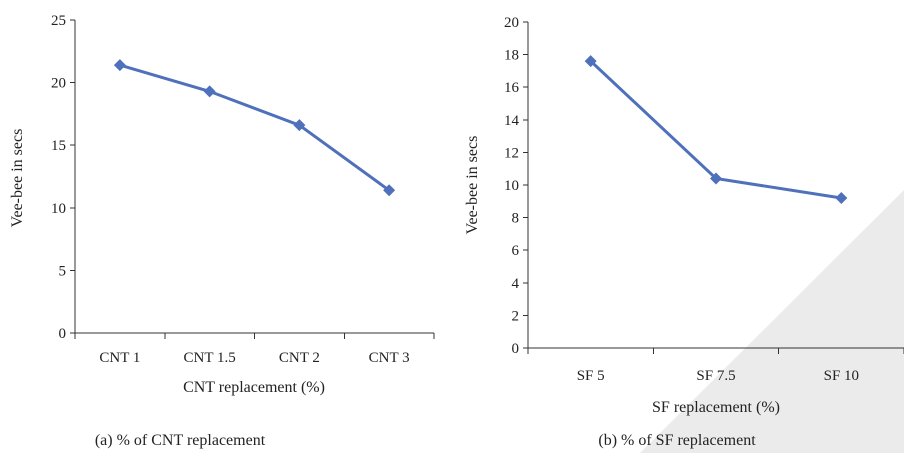  What do you see at coordinates (119, 358) in the screenshot?
I see `chart-a-x-tick-label: CNT 1` at bounding box center [119, 358].